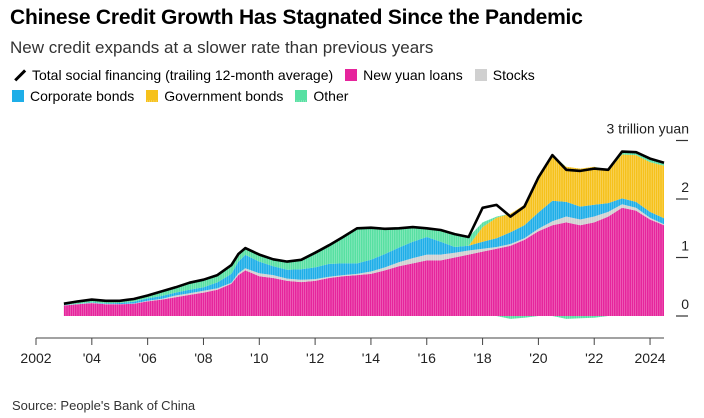 The height and width of the screenshot is (418, 704). Describe the element at coordinates (648, 129) in the screenshot. I see `y-tick-label-3: 3 trillion yuan` at that location.